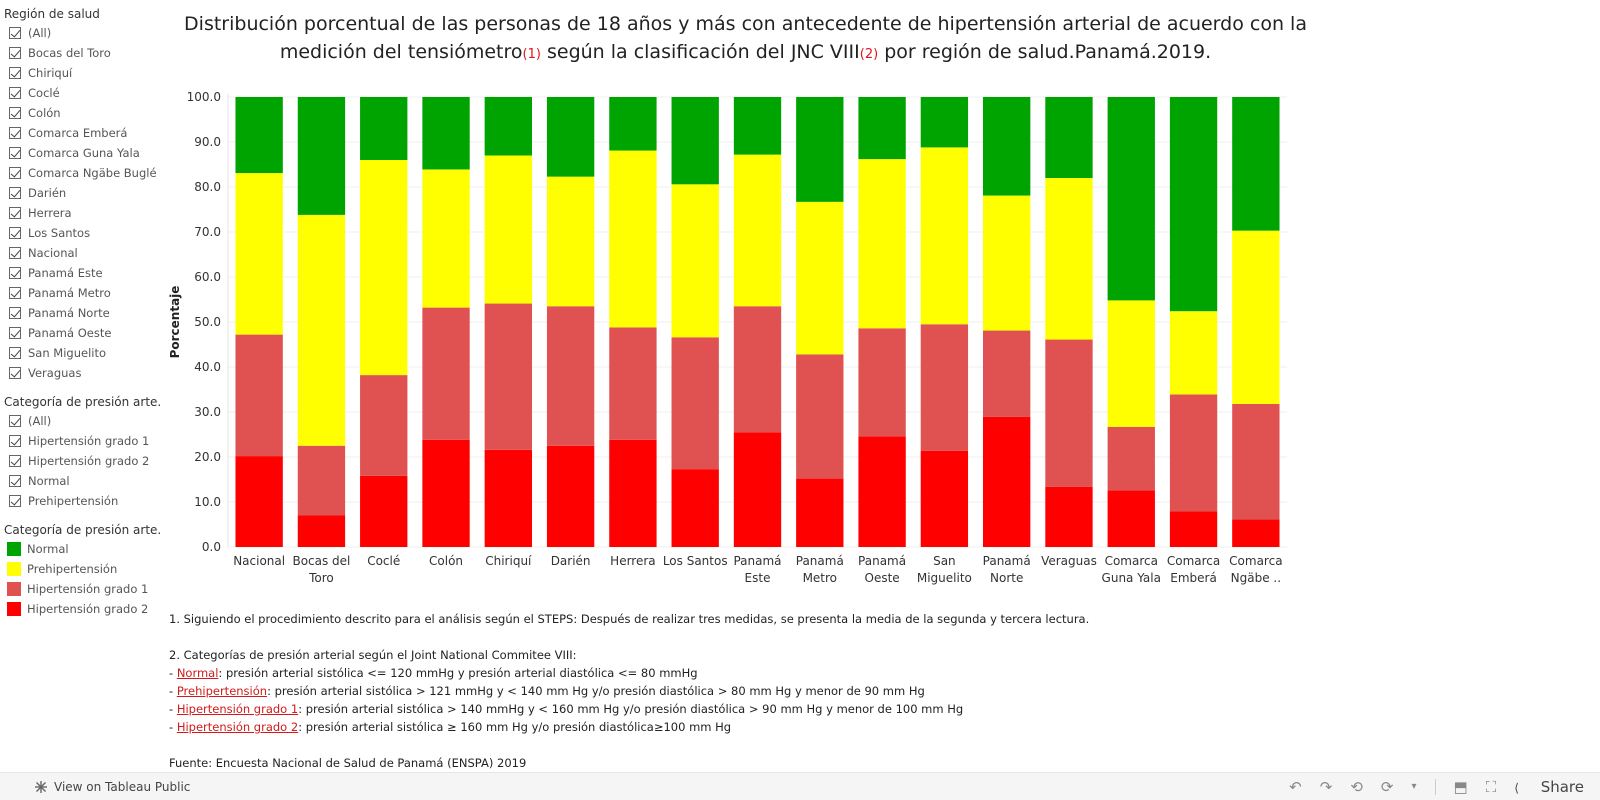 Image resolution: width=1600 pixels, height=800 pixels. Describe the element at coordinates (73, 501) in the screenshot. I see `category-filter-option-label: Prehipertensión` at that location.